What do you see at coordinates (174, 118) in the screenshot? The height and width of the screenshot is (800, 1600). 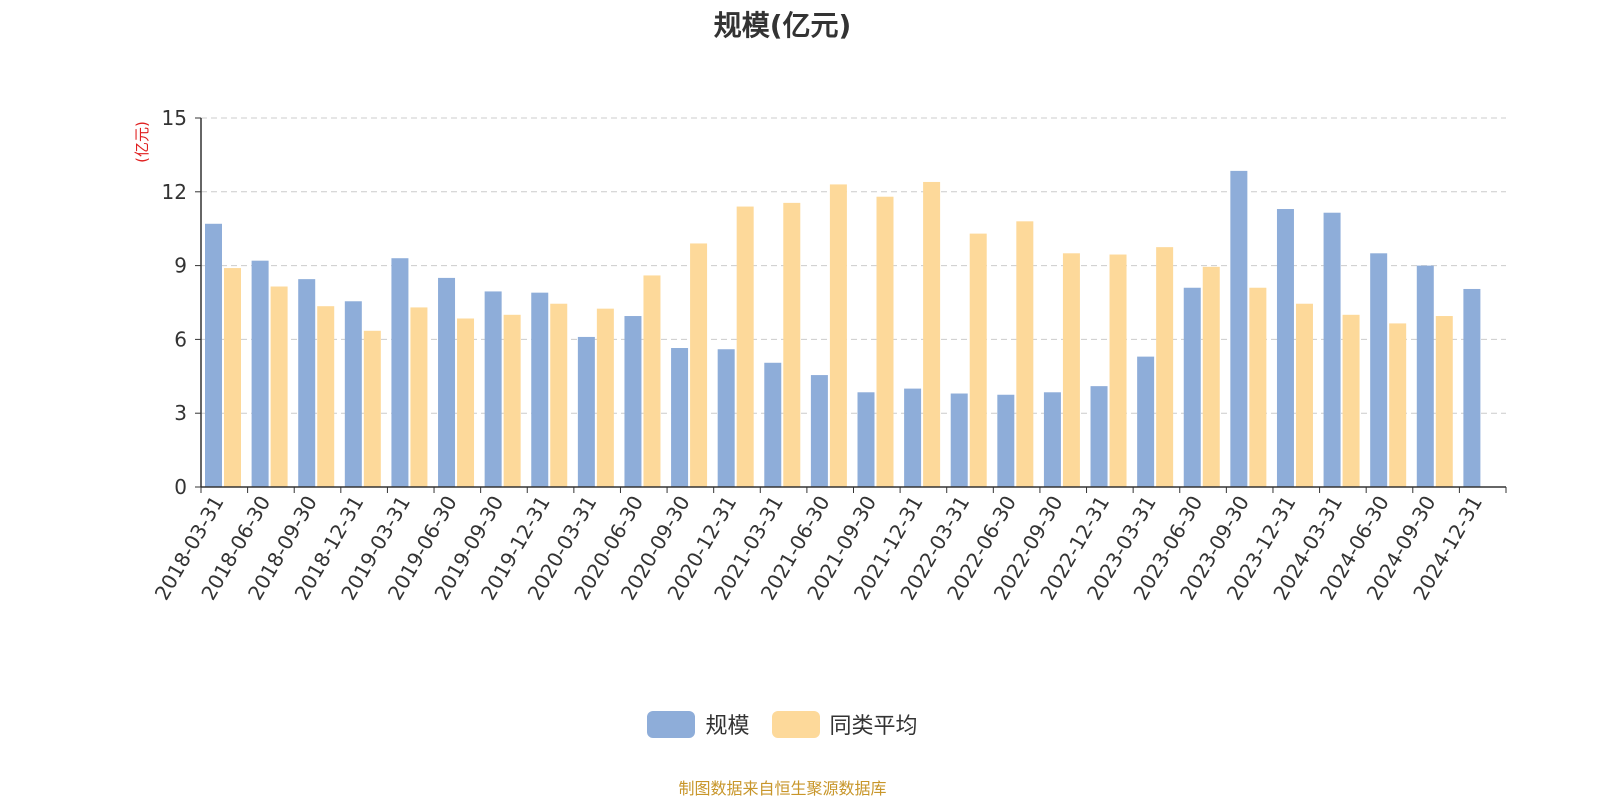 I see `y-tick-label: 15` at bounding box center [174, 118].